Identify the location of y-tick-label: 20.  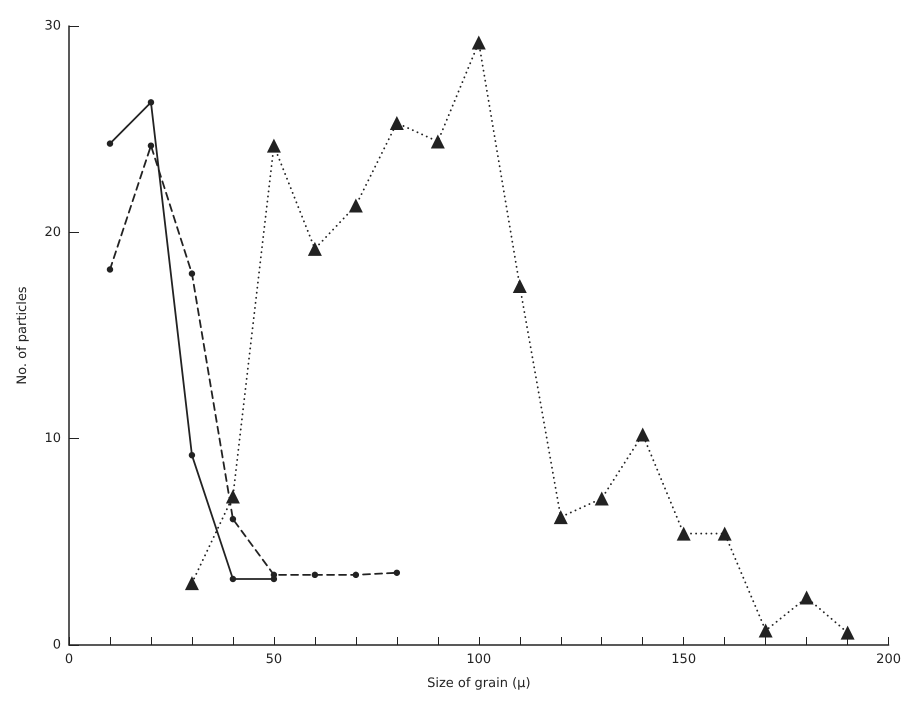
(52, 232).